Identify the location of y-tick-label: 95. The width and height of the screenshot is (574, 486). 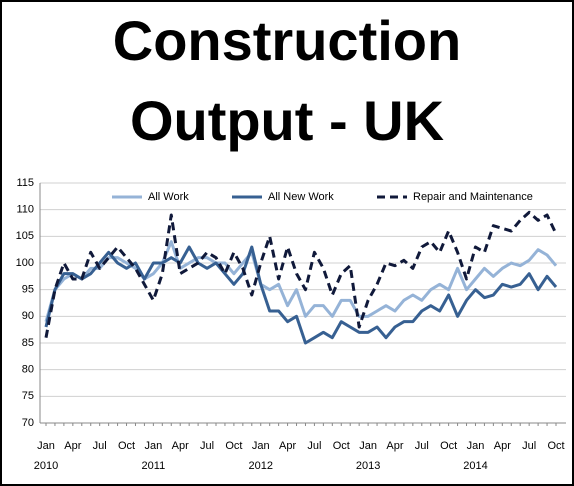
(28, 290).